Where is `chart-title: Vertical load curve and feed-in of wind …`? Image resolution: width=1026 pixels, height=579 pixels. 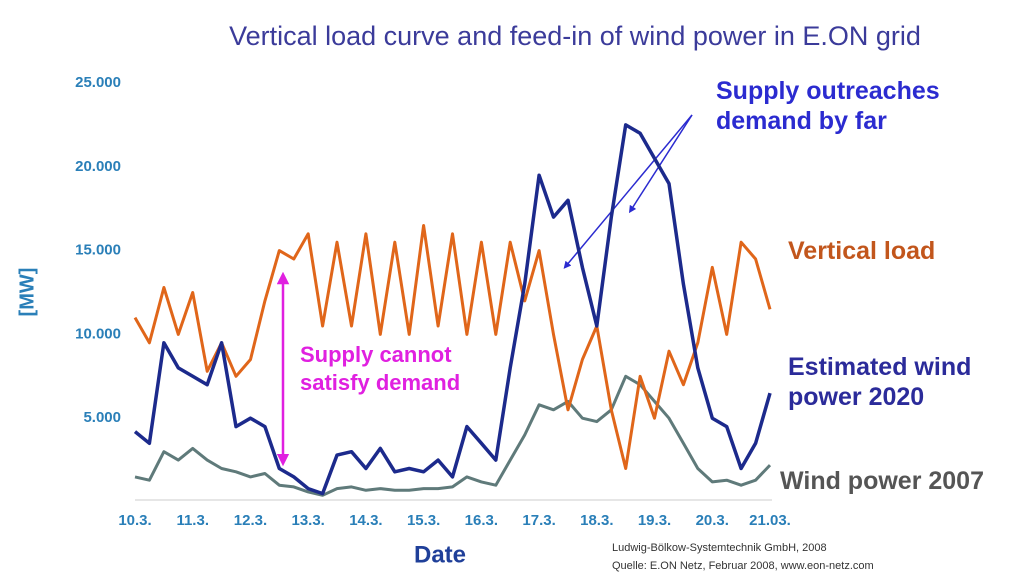
chart-title: Vertical load curve and feed-in of wind … is located at coordinates (575, 36).